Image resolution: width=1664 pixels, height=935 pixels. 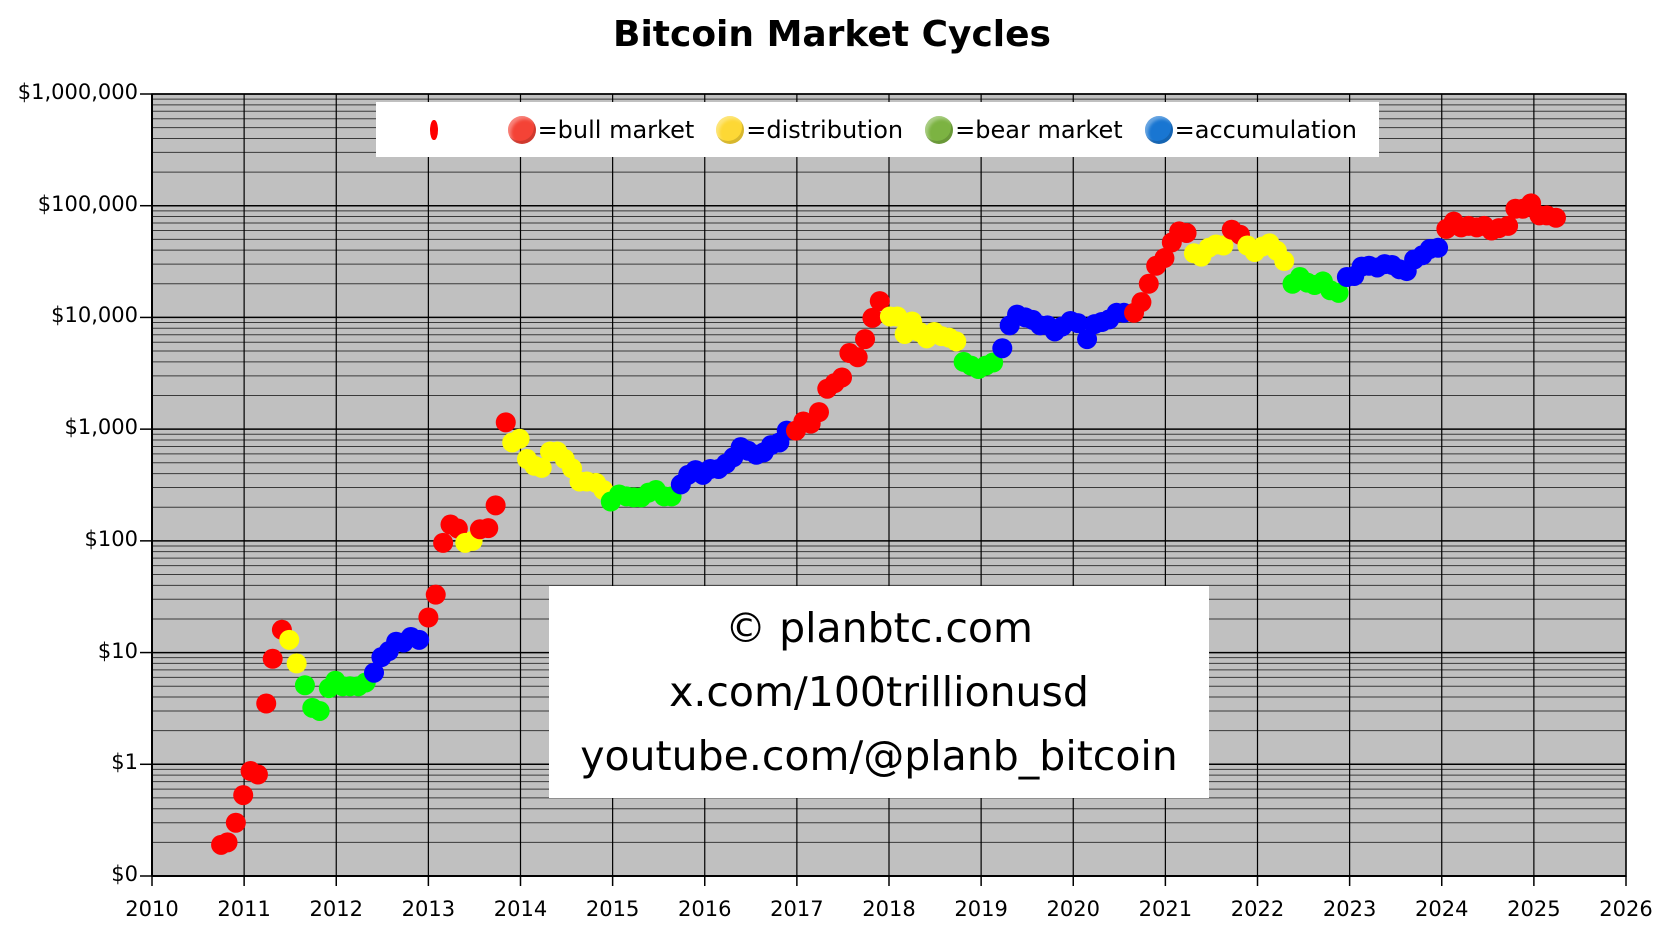 What do you see at coordinates (1039, 129) in the screenshot?
I see `legend-label-bear: =bear market` at bounding box center [1039, 129].